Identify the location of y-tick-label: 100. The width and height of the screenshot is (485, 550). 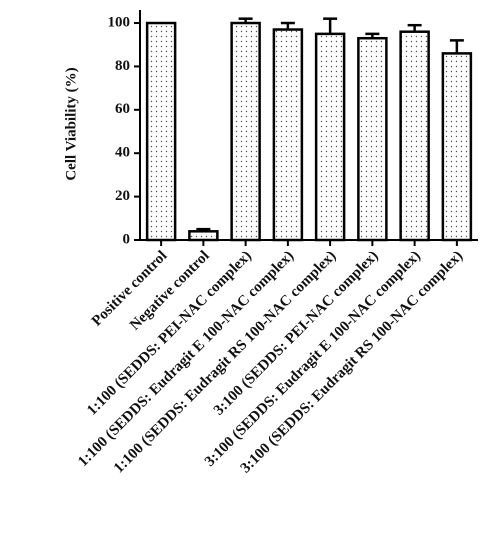
(119, 22).